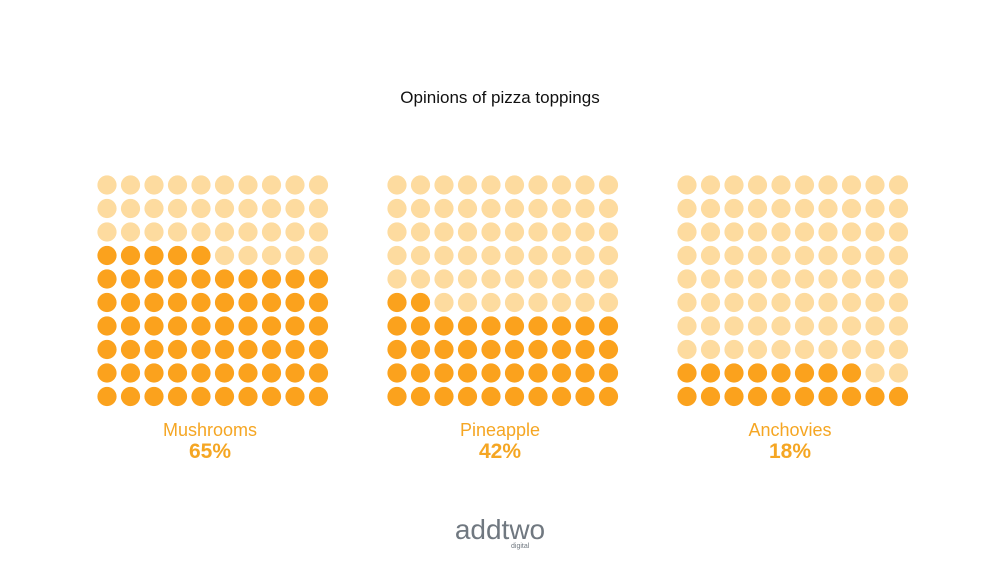  Describe the element at coordinates (210, 451) in the screenshot. I see `panel-value-mushrooms: 65%` at that location.